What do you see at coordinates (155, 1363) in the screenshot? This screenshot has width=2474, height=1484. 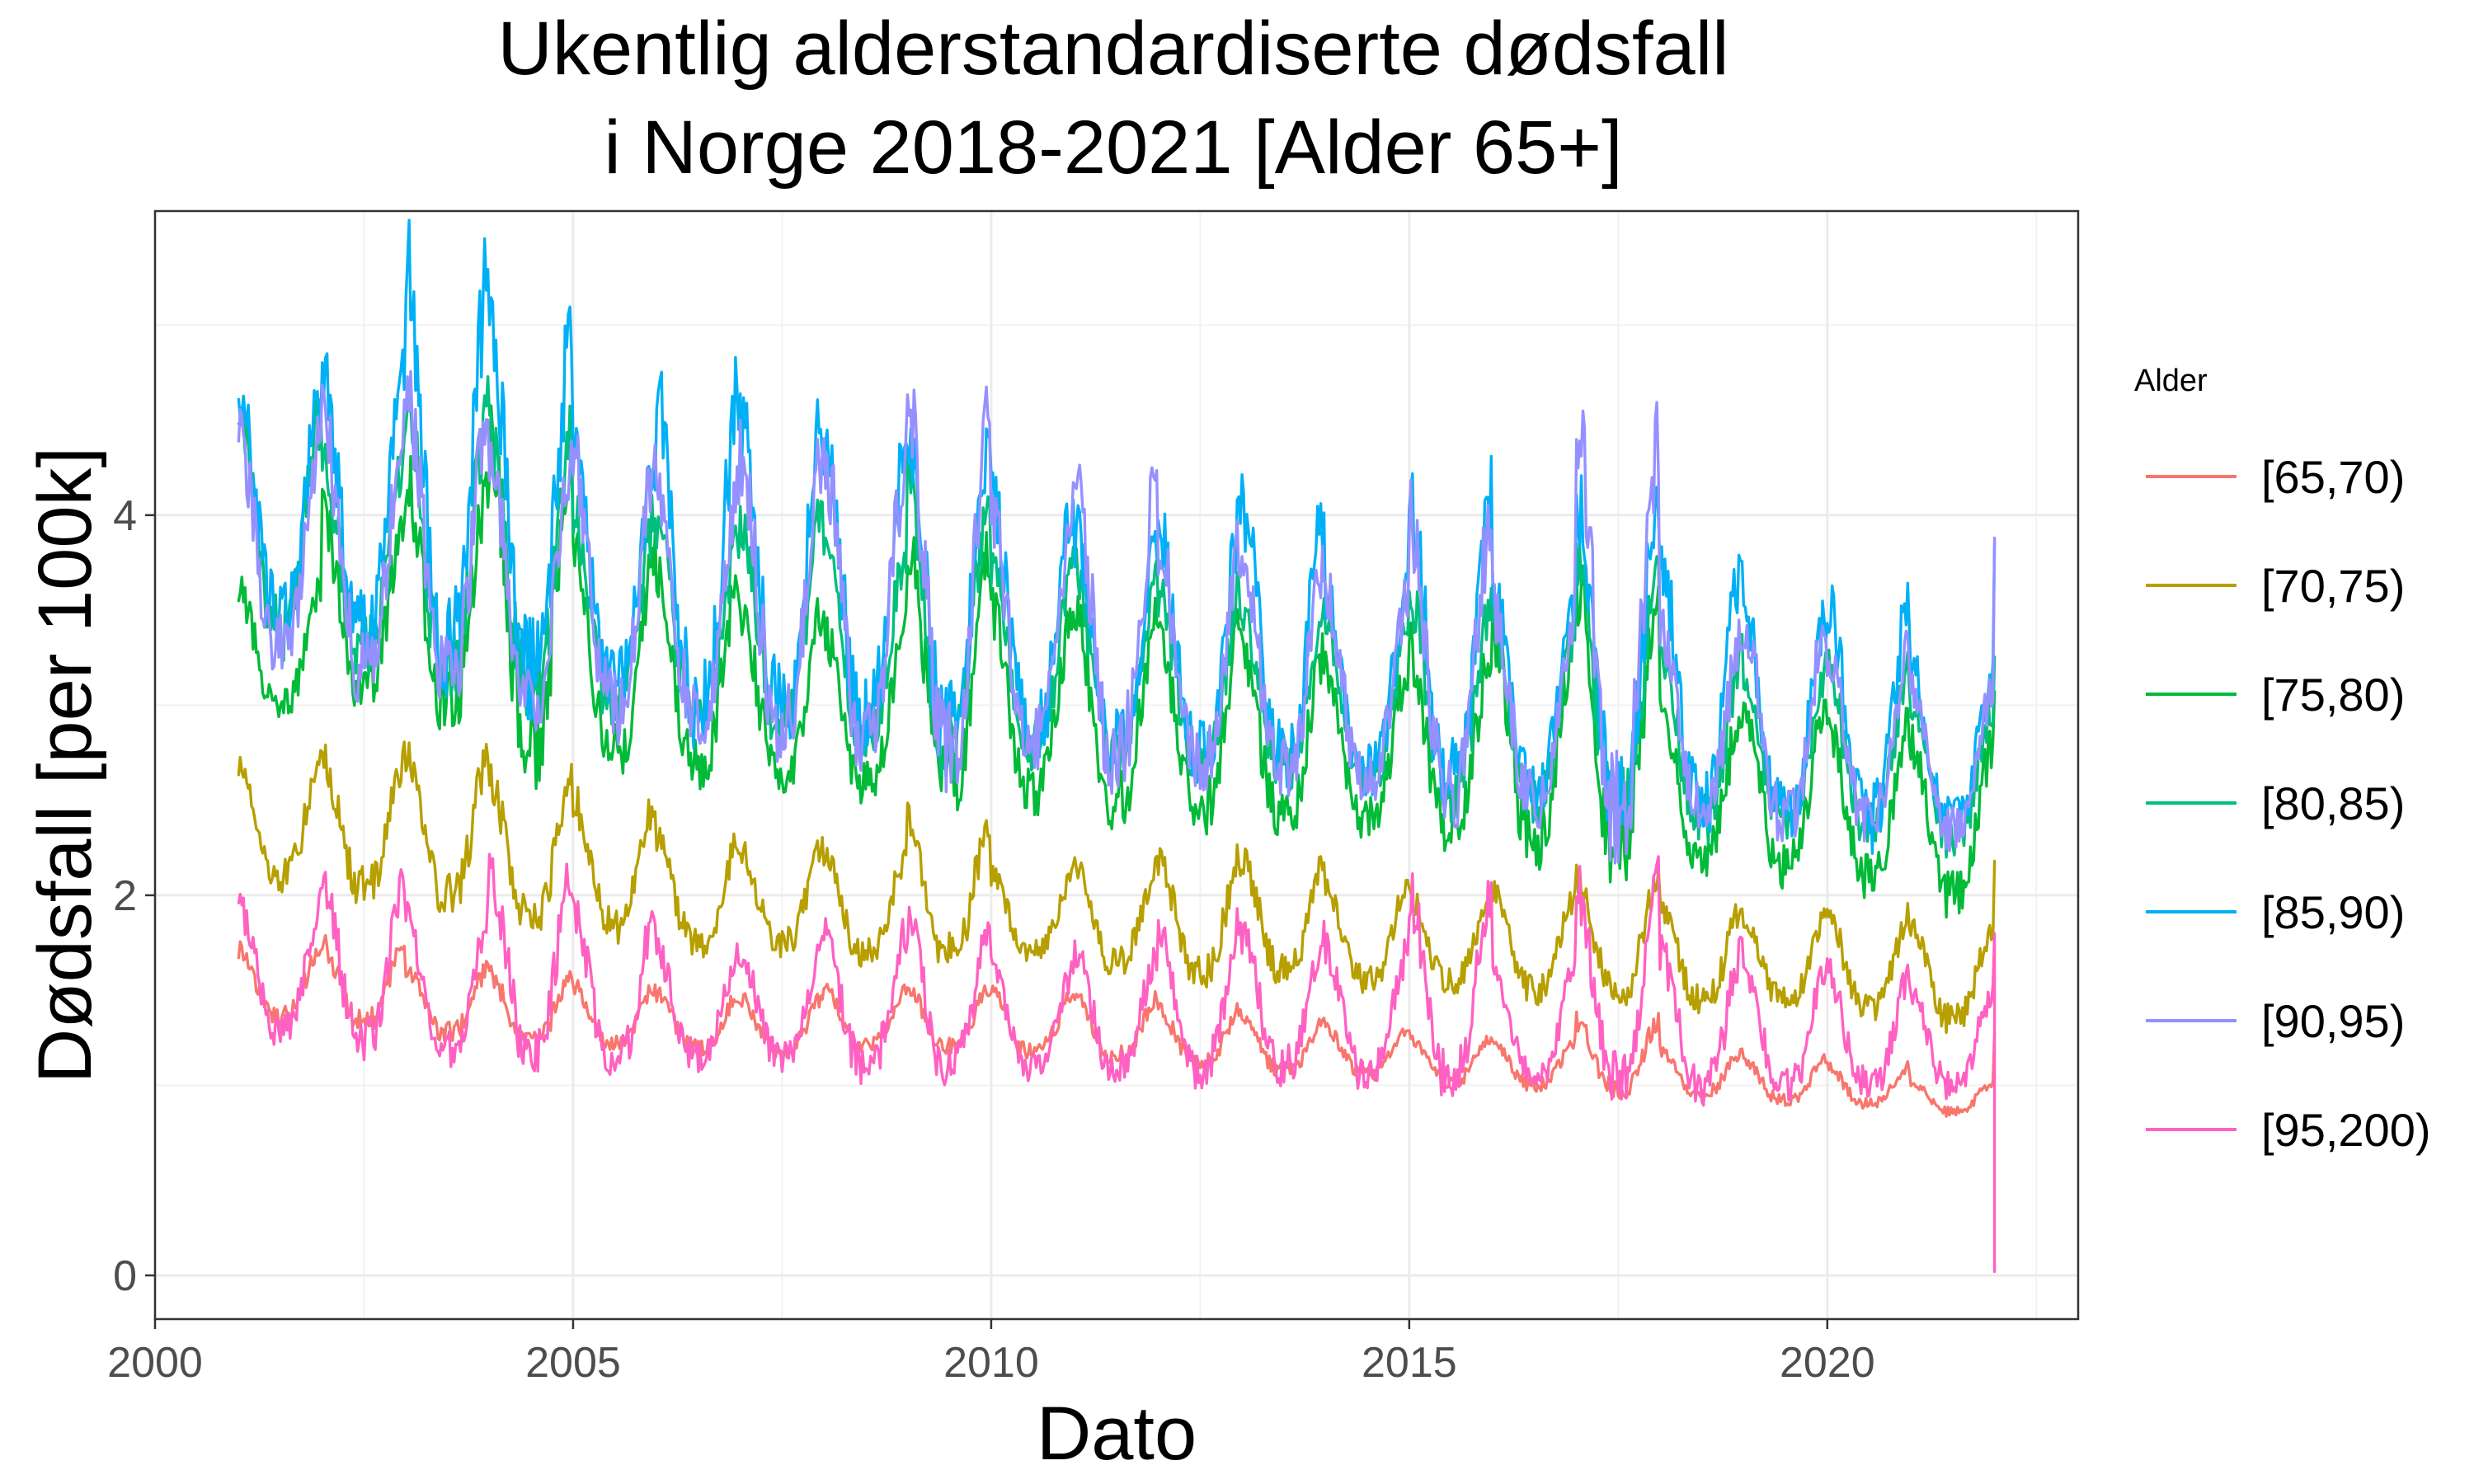 I see `x-tick-label: 2000` at bounding box center [155, 1363].